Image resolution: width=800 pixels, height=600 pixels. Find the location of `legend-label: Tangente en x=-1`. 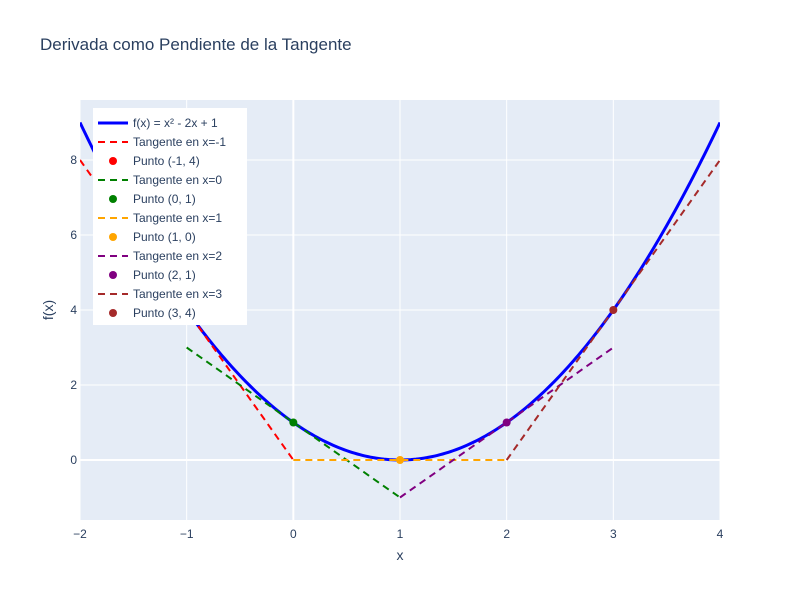

legend-label: Tangente en x=-1 is located at coordinates (179, 142).